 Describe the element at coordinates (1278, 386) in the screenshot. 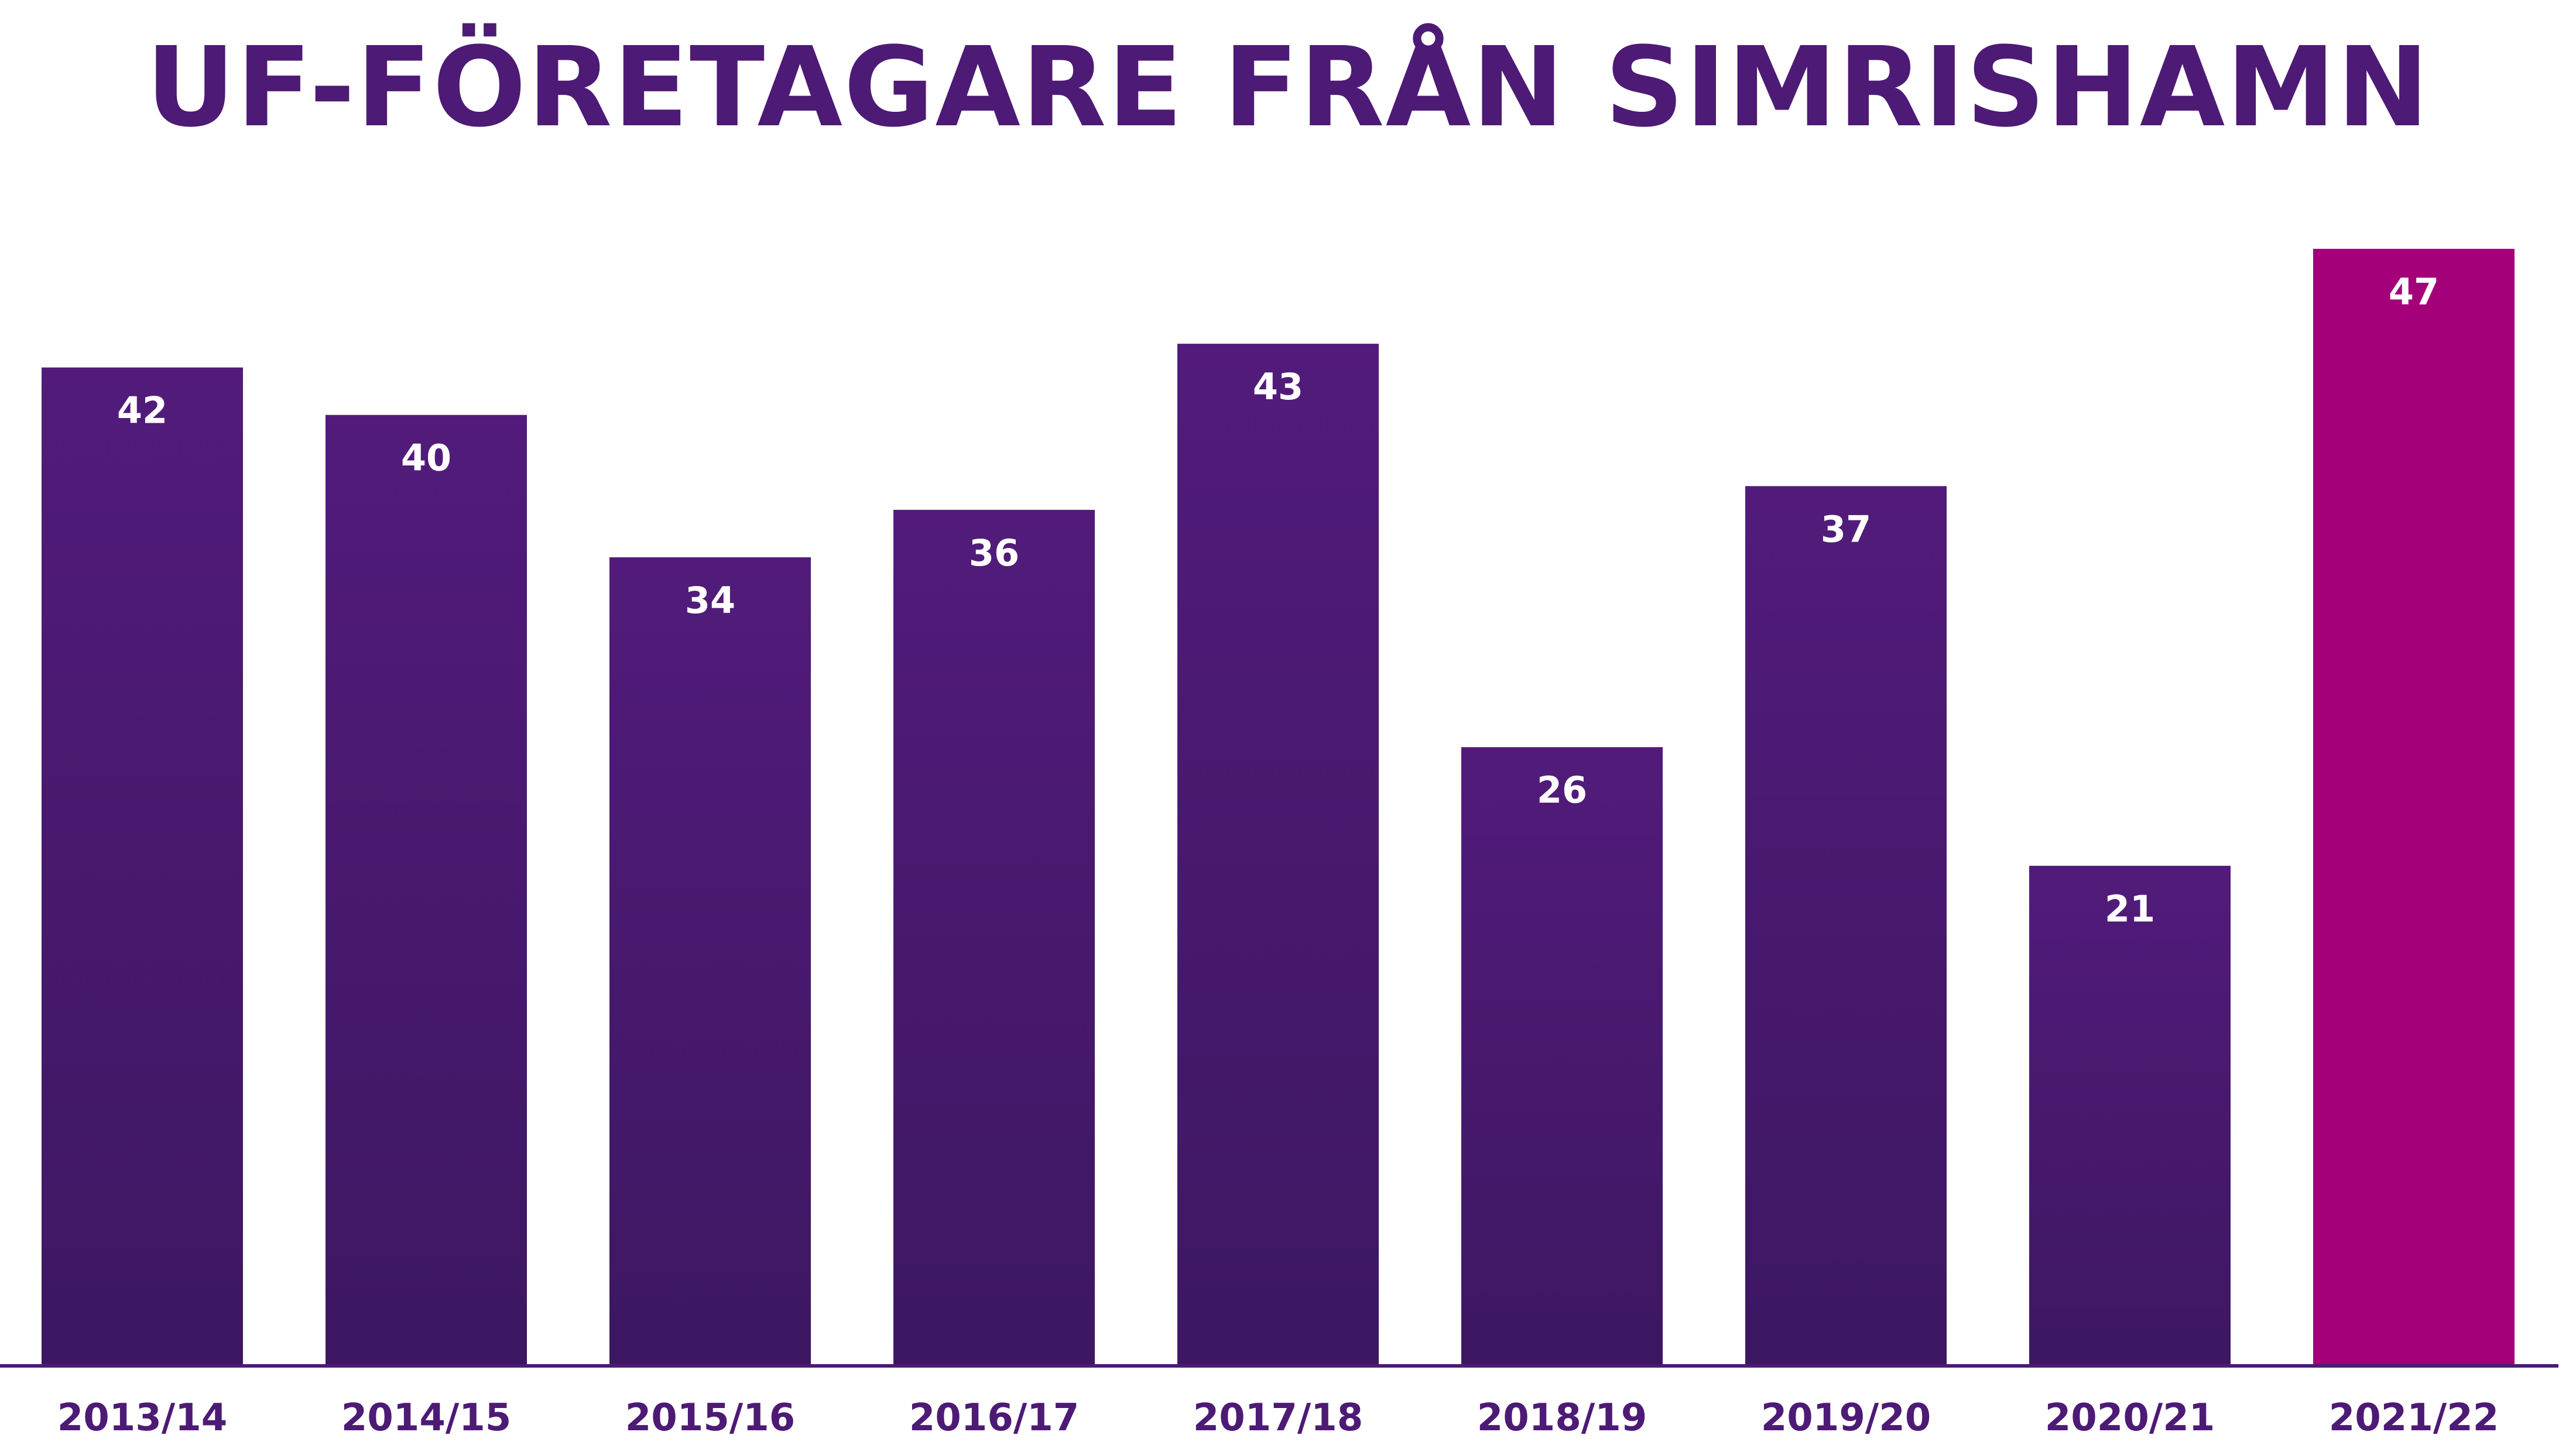

I see `data-label-2017-18: 43` at that location.